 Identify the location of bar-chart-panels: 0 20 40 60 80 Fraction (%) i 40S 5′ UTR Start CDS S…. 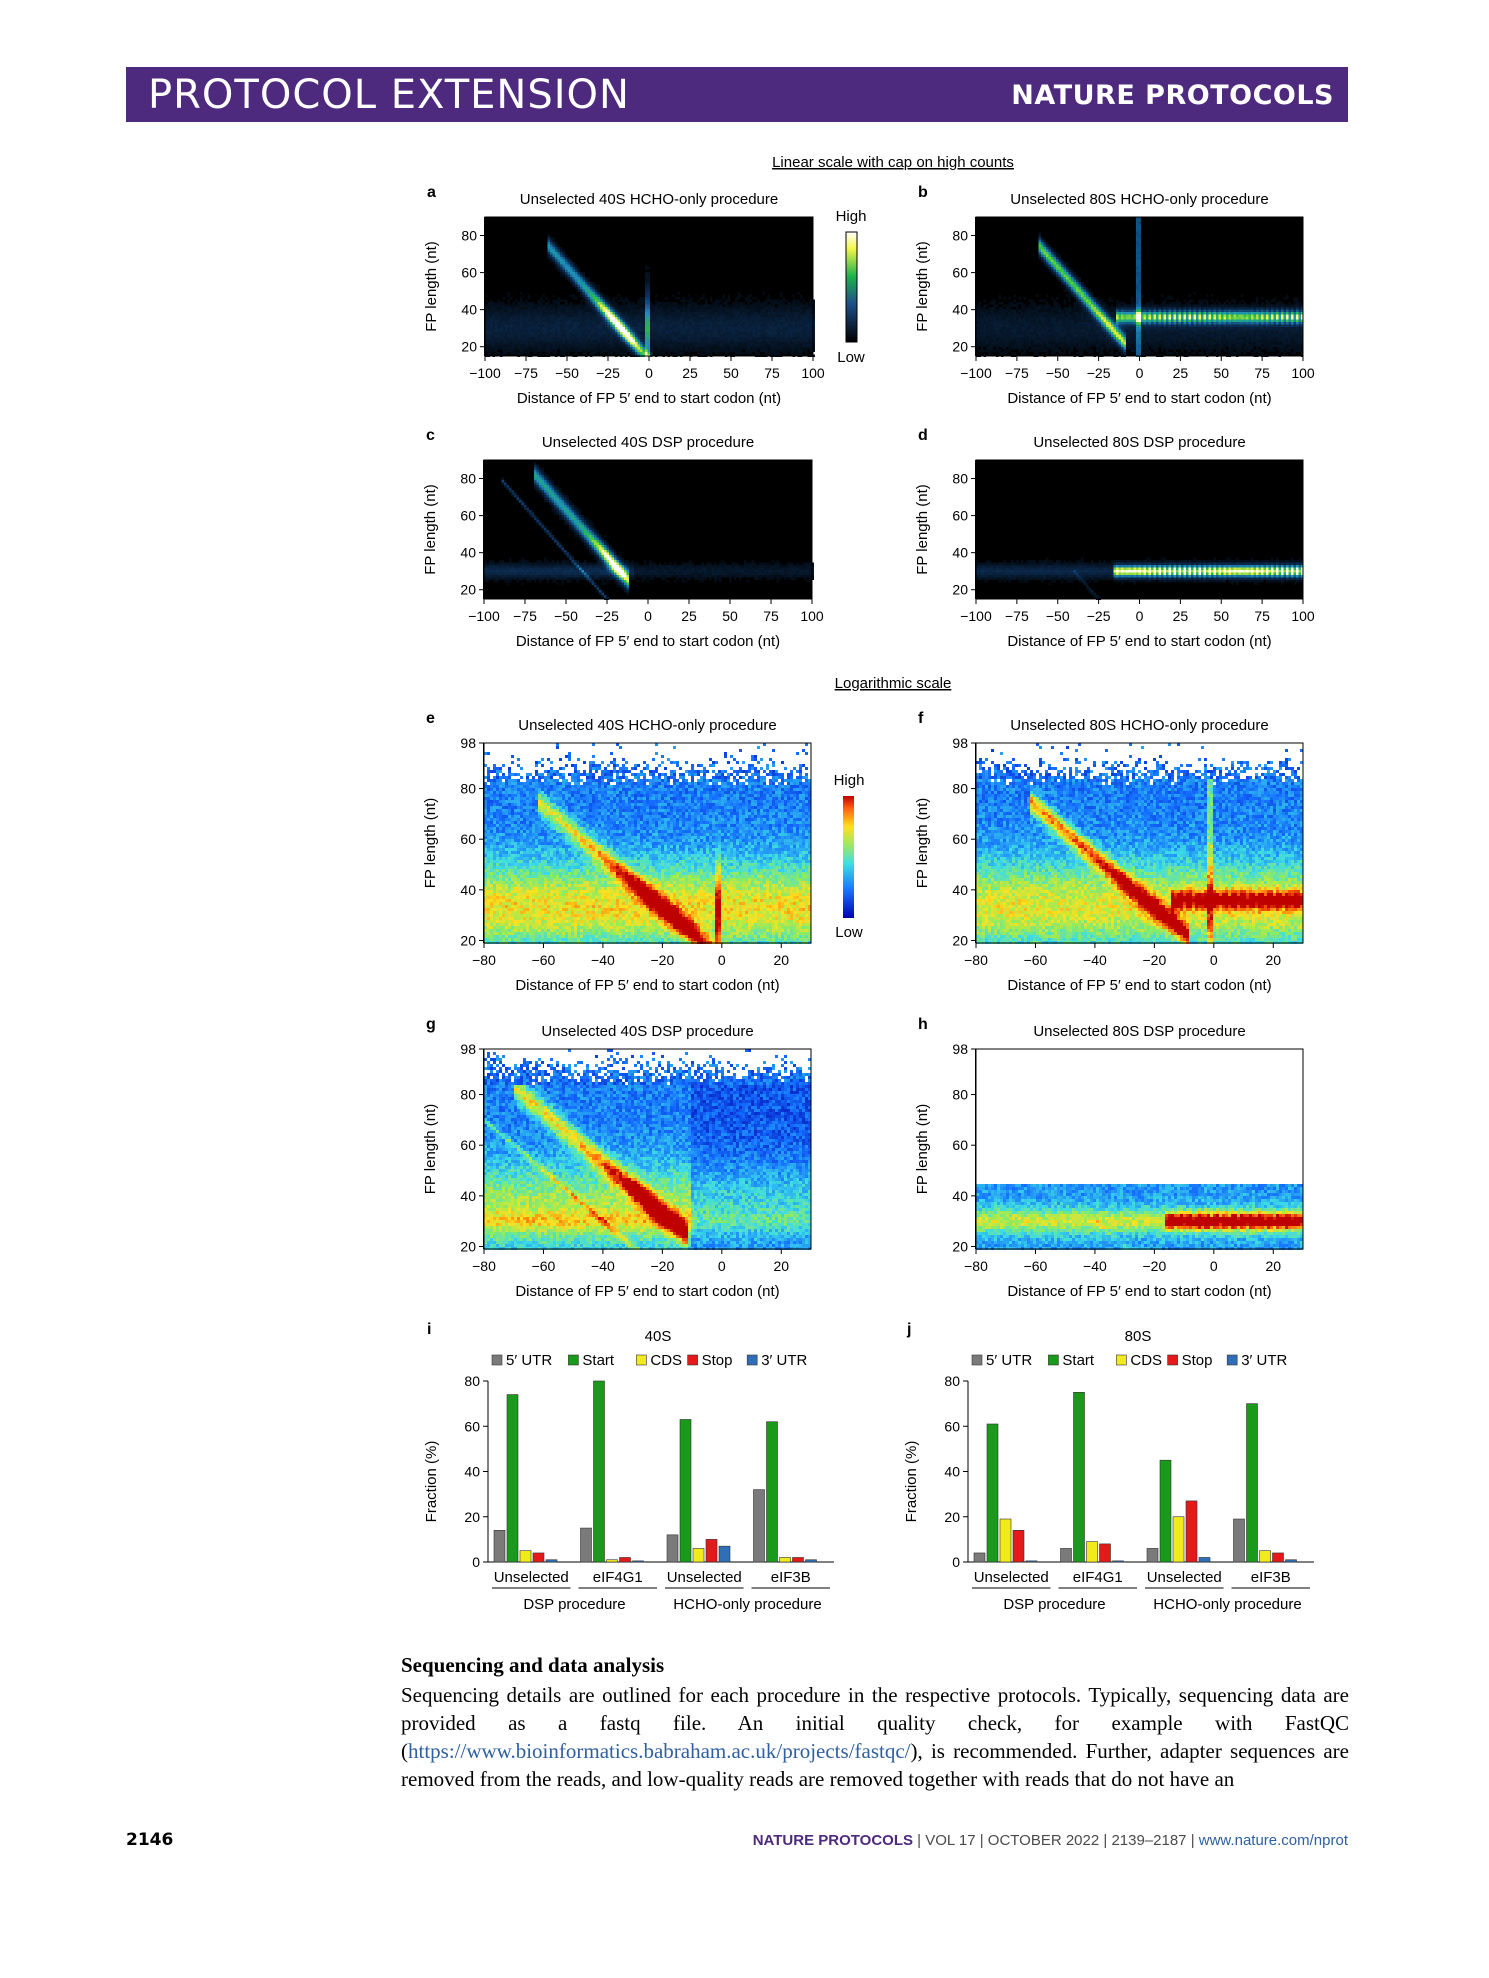
(868, 1467).